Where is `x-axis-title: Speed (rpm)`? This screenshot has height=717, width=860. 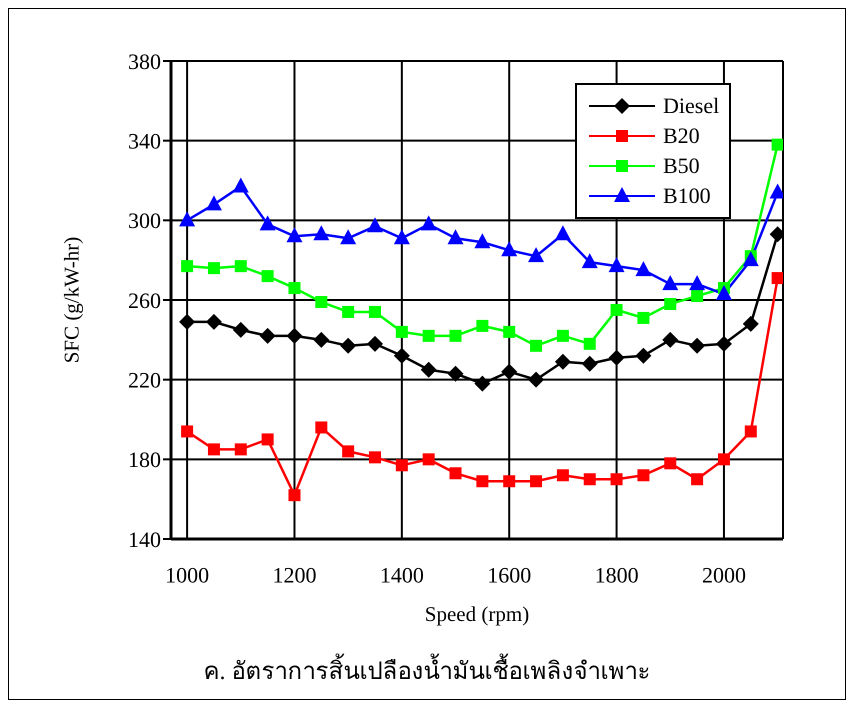
x-axis-title: Speed (rpm) is located at coordinates (477, 614).